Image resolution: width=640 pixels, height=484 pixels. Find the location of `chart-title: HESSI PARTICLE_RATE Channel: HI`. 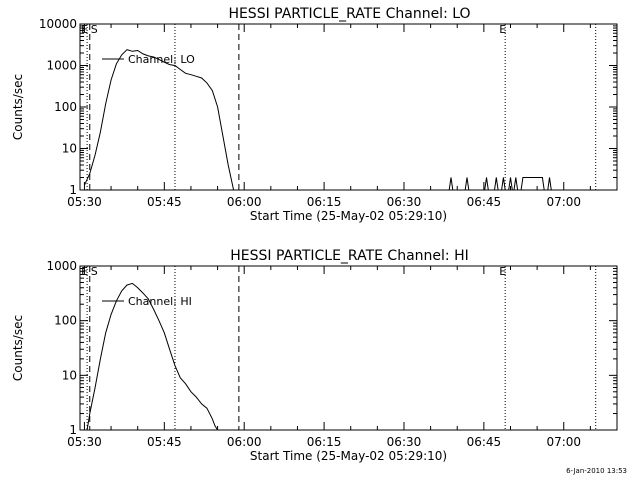

chart-title: HESSI PARTICLE_RATE Channel: HI is located at coordinates (349, 256).